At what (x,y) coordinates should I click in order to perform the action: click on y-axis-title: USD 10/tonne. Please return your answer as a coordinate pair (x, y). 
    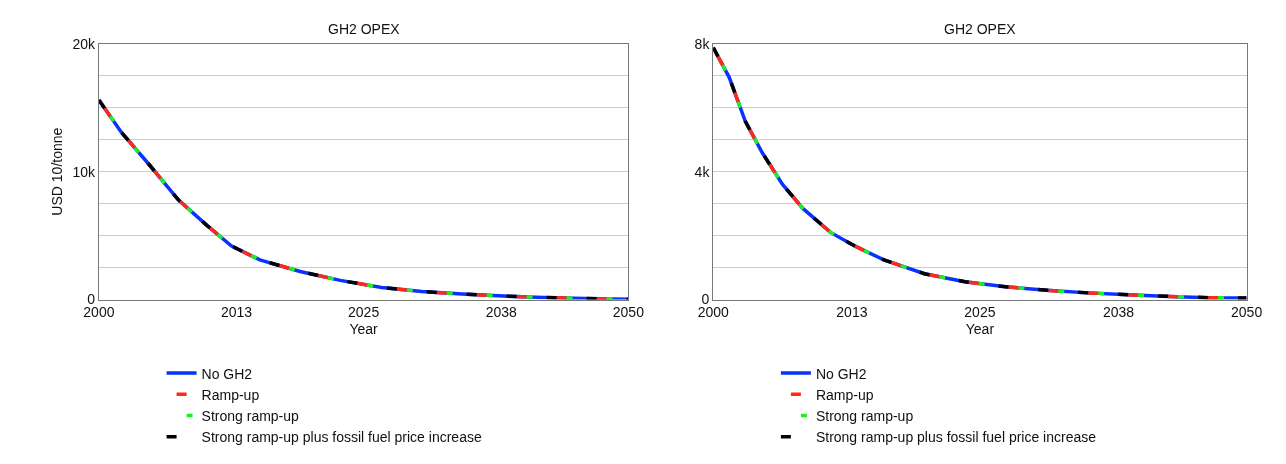
    Looking at the image, I should click on (57, 171).